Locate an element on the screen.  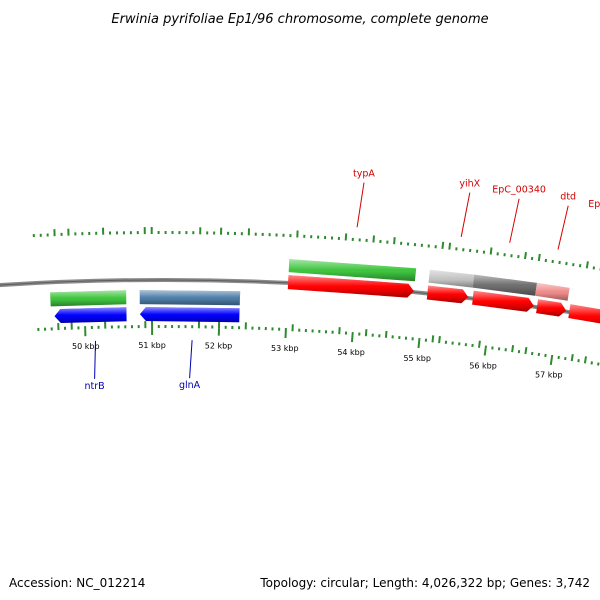
scale-tick-label: 52 kbp is located at coordinates (219, 346).